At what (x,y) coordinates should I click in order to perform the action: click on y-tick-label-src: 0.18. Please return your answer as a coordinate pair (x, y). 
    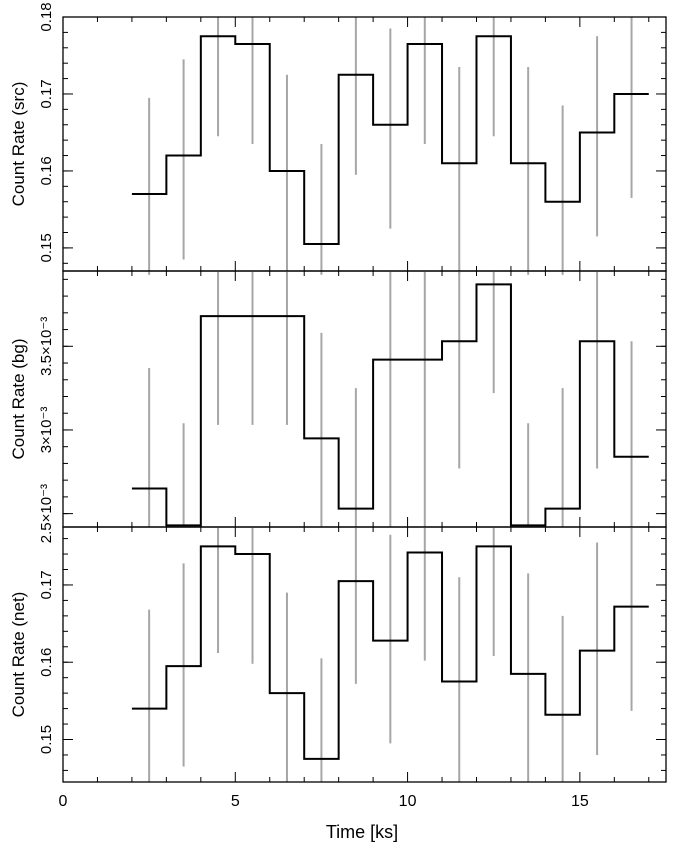
    Looking at the image, I should click on (46, 16).